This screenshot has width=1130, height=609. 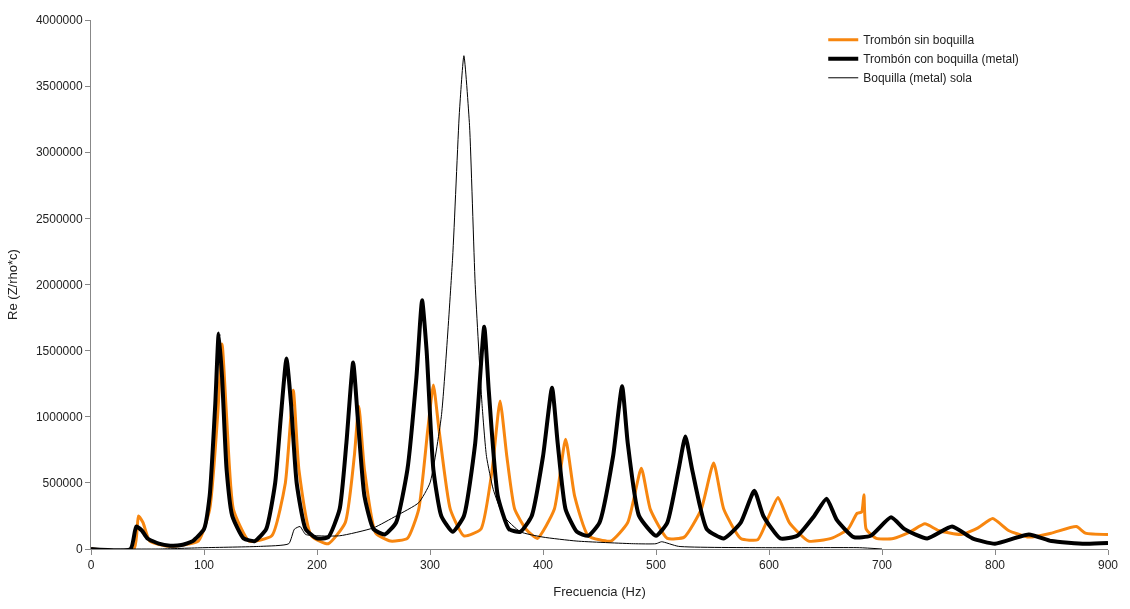 I want to click on x-axis-title: Frecuencia (Hz), so click(x=599, y=591).